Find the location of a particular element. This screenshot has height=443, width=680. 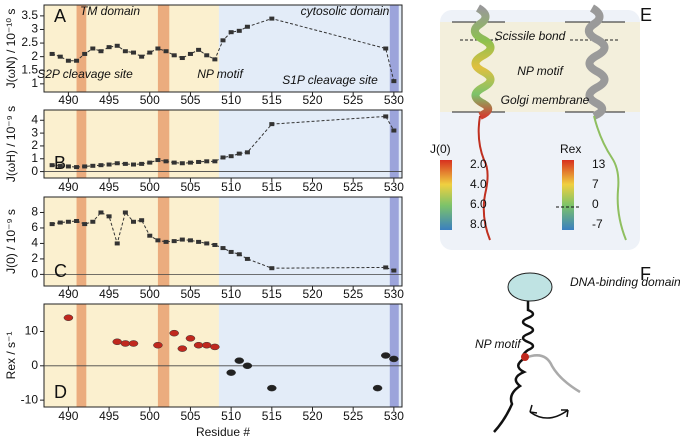

panel-label: D is located at coordinates (60, 392).